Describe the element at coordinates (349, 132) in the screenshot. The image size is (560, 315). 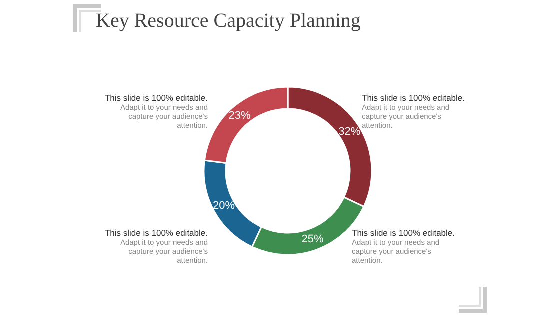
I see `data-label: 32%` at that location.